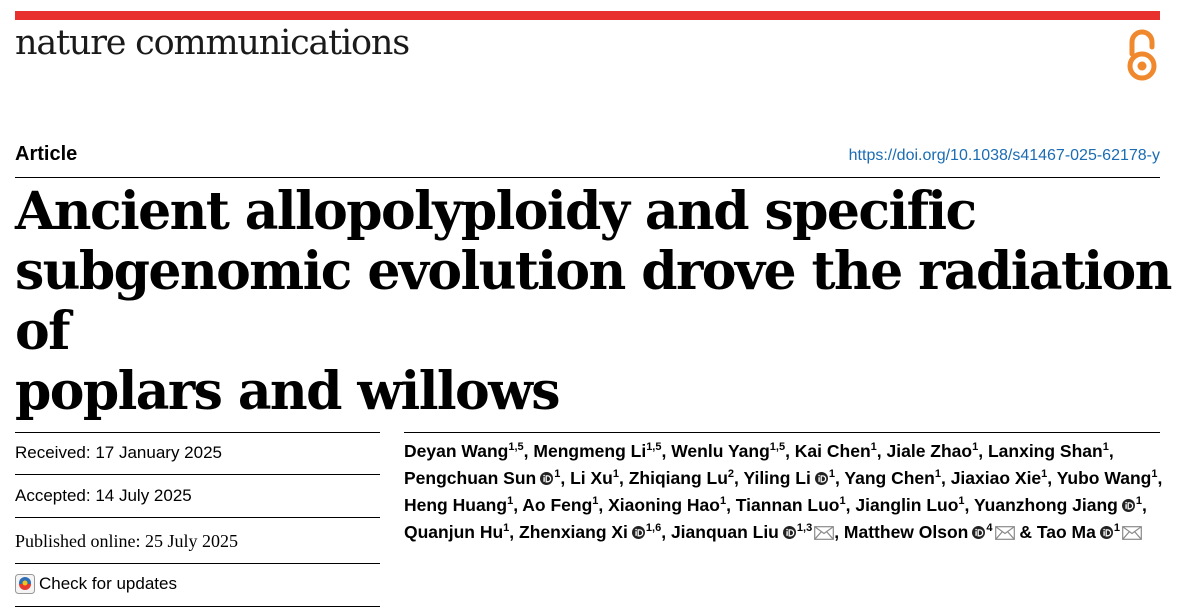  What do you see at coordinates (590, 451) in the screenshot?
I see `author-name-text: Mengmeng Li` at bounding box center [590, 451].